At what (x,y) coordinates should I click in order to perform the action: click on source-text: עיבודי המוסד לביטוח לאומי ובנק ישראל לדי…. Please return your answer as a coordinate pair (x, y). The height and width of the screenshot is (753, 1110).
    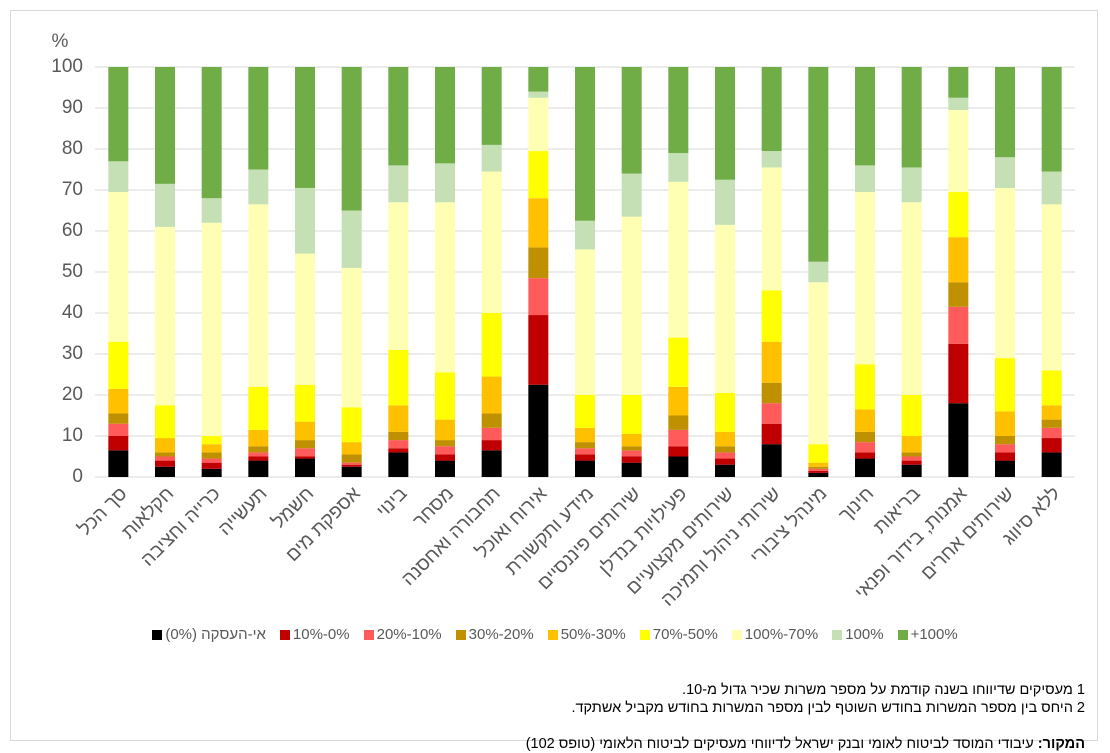
    Looking at the image, I should click on (779, 744).